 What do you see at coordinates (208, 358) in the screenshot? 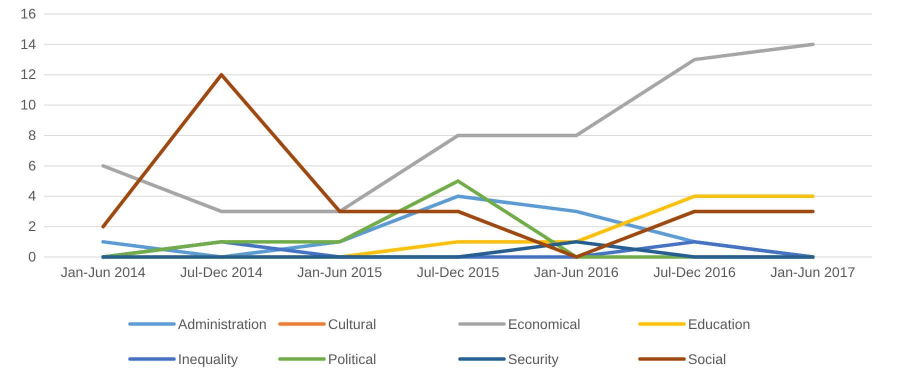
I see `legend-label: Inequality` at bounding box center [208, 358].